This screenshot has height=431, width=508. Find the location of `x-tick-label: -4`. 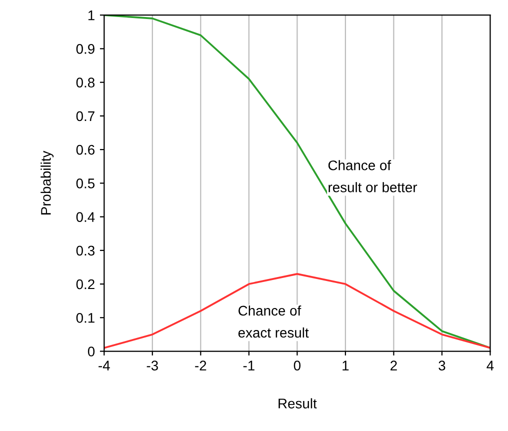

x-tick-label: -4 is located at coordinates (104, 365).